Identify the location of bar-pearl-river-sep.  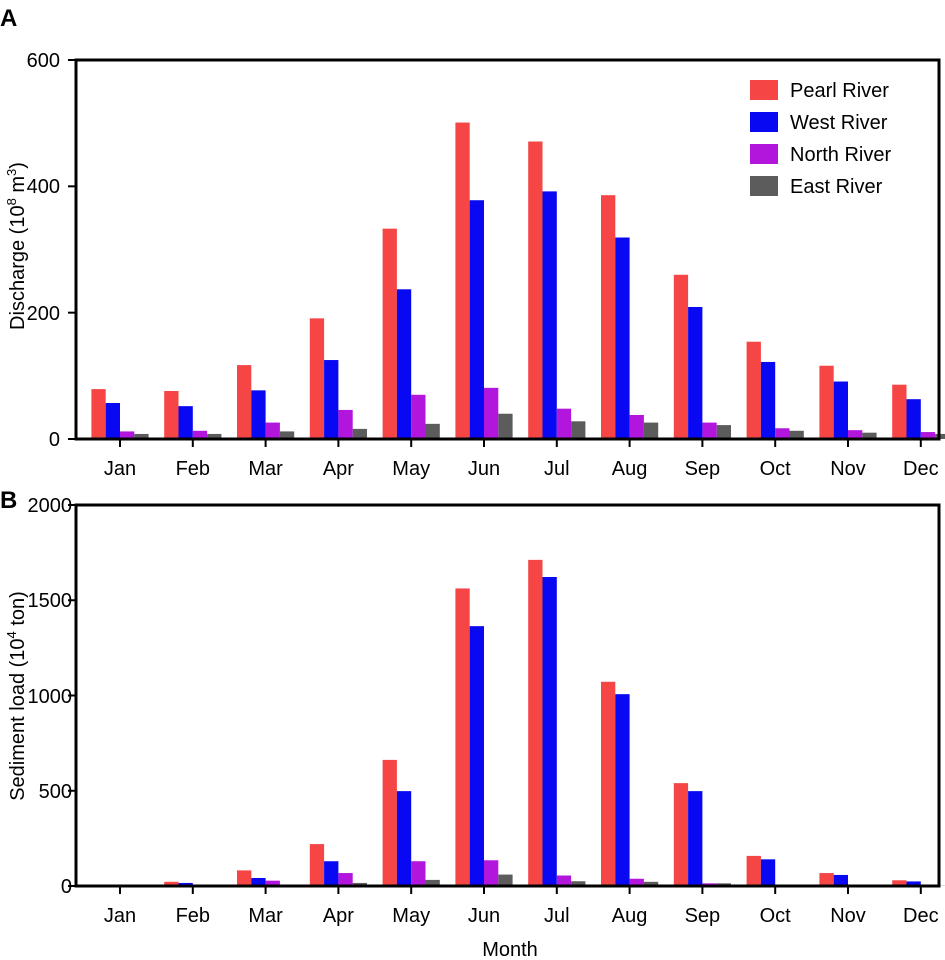
(681, 356).